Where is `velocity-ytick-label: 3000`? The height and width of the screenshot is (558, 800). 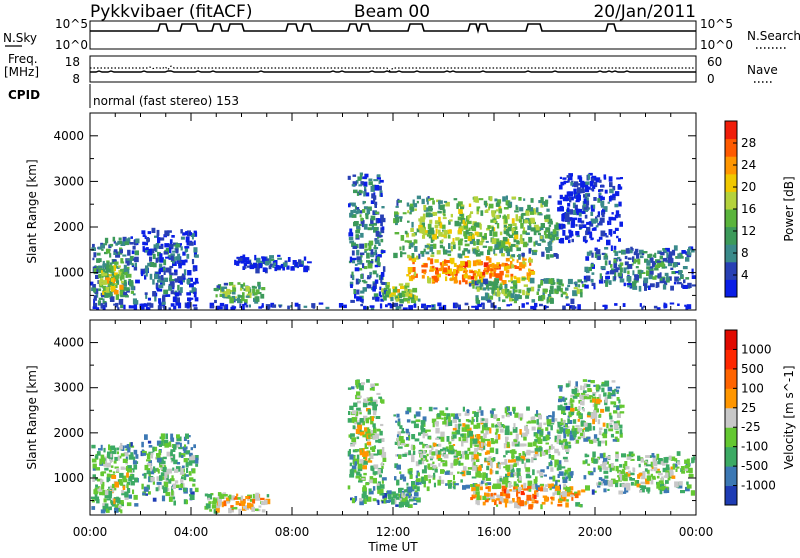 velocity-ytick-label: 3000 is located at coordinates (68, 388).